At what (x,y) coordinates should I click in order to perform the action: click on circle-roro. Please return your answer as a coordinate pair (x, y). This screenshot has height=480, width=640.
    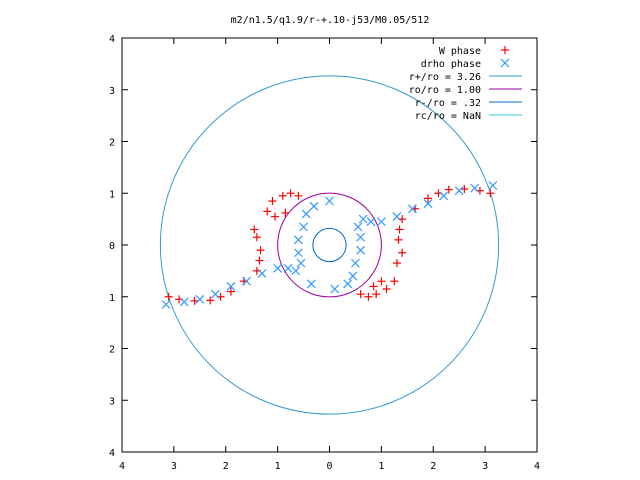
    Looking at the image, I should click on (329, 245).